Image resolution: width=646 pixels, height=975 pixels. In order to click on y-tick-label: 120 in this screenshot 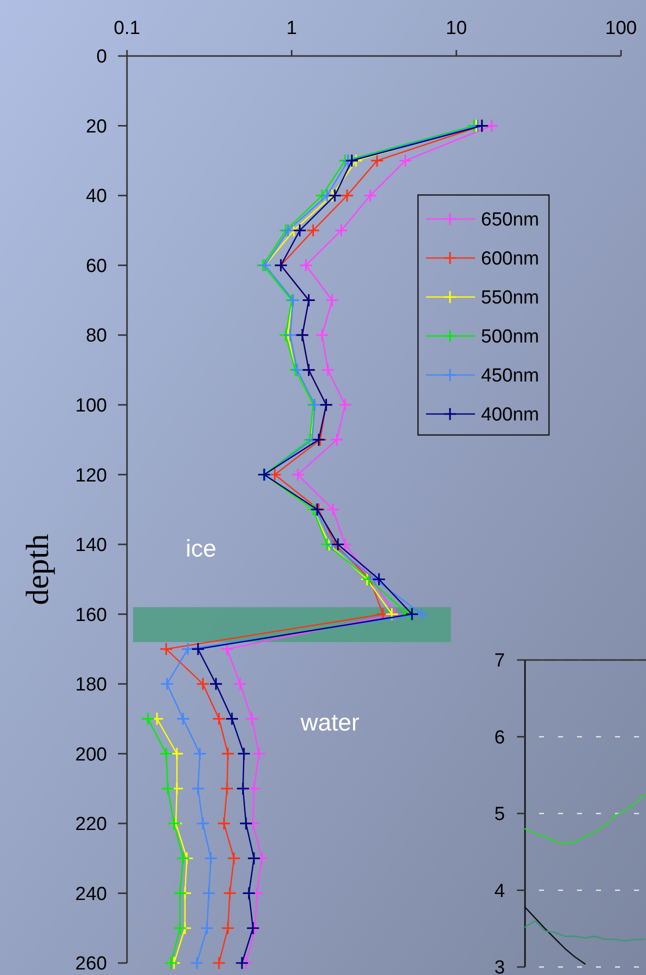, I will do `click(91, 475)`.